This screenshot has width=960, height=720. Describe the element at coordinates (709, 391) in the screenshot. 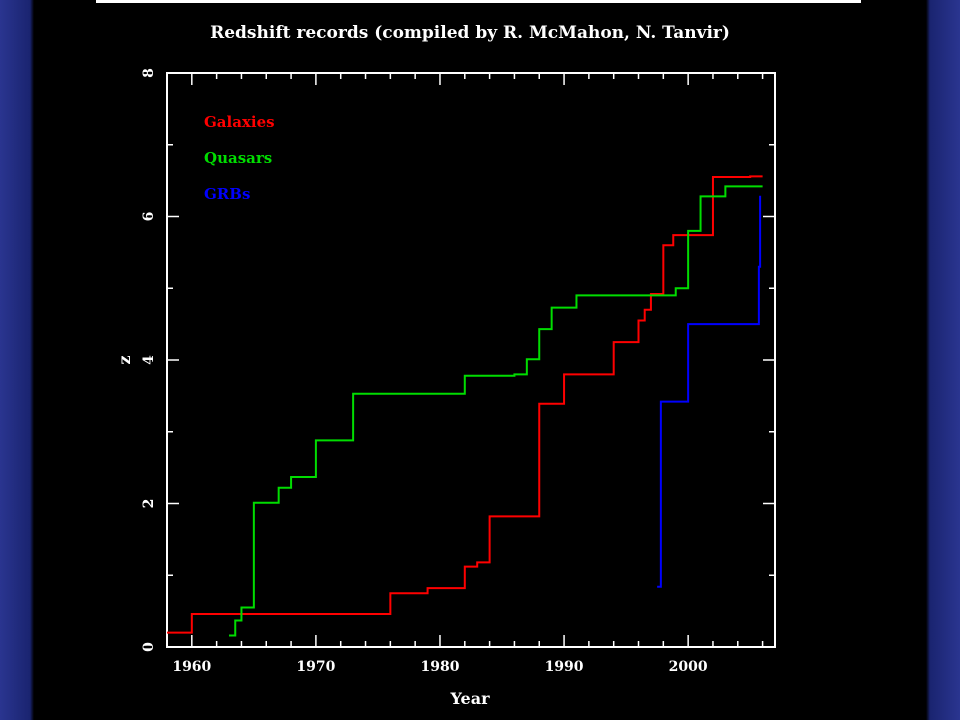

I see `series-line-grbs` at that location.